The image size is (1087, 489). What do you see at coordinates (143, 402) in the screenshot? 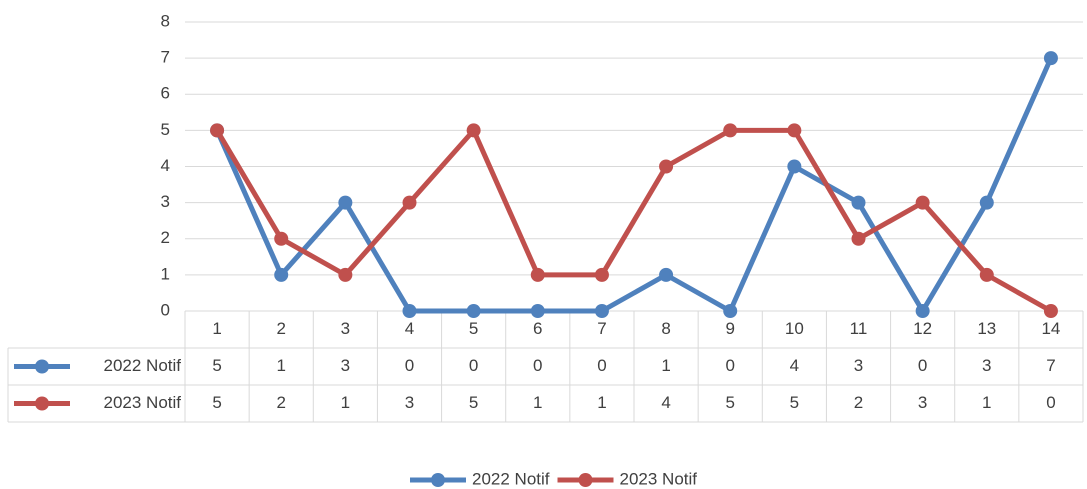
I see `table-series-name: 2023 Notif` at bounding box center [143, 402].